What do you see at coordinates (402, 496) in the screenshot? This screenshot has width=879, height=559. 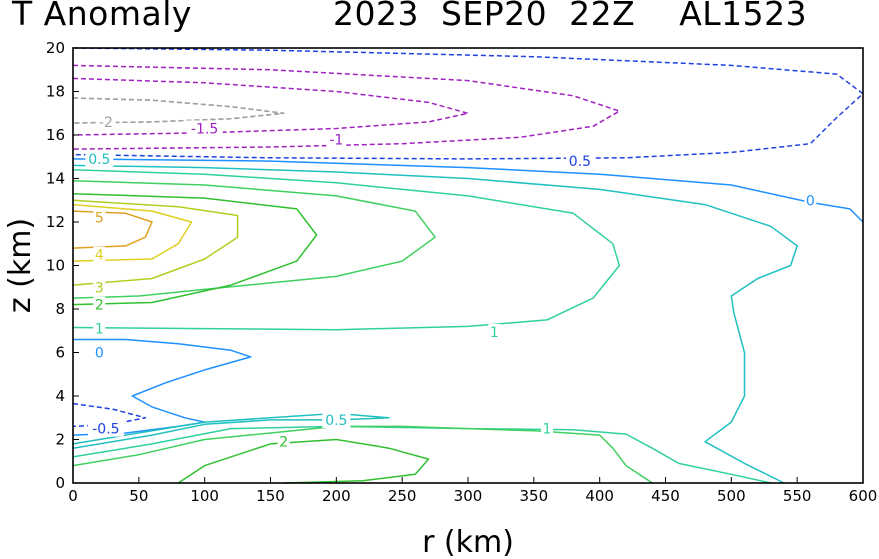 I see `x-tick-label: 250` at bounding box center [402, 496].